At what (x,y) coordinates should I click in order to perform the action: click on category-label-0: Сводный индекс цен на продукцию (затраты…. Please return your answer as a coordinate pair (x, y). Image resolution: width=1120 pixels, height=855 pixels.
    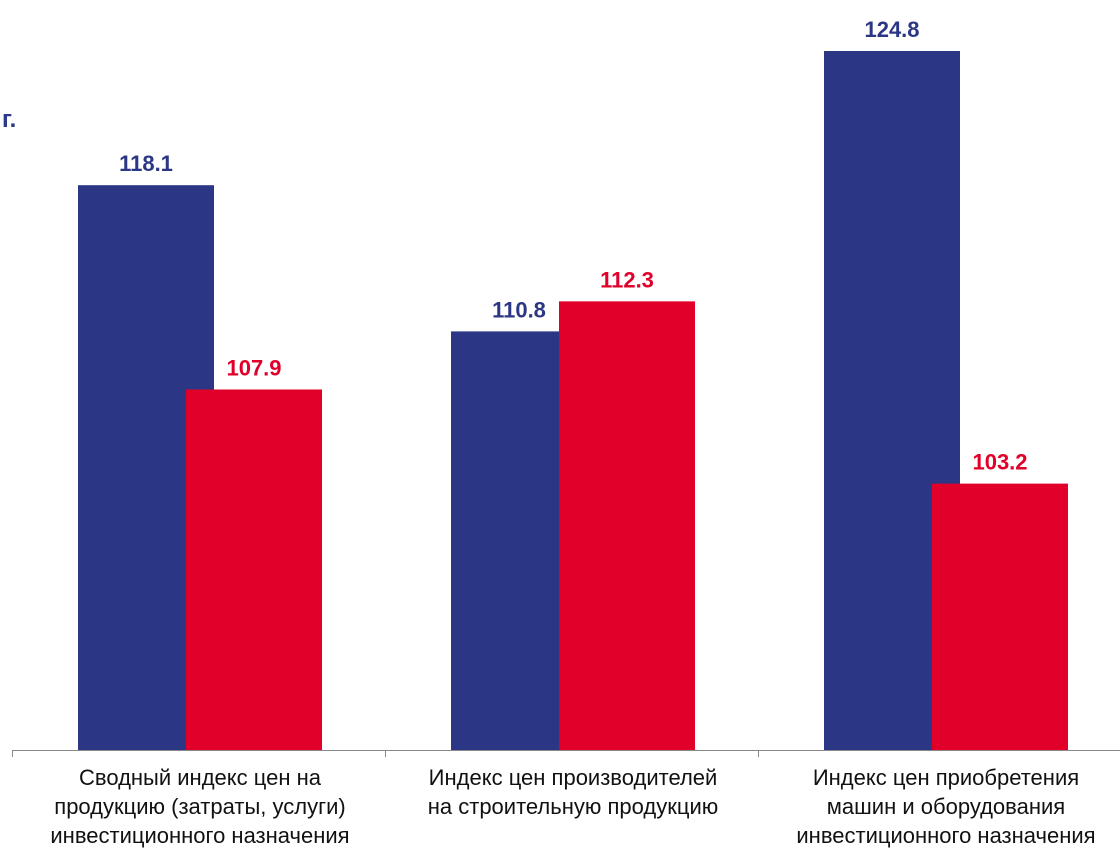
    Looking at the image, I should click on (200, 806).